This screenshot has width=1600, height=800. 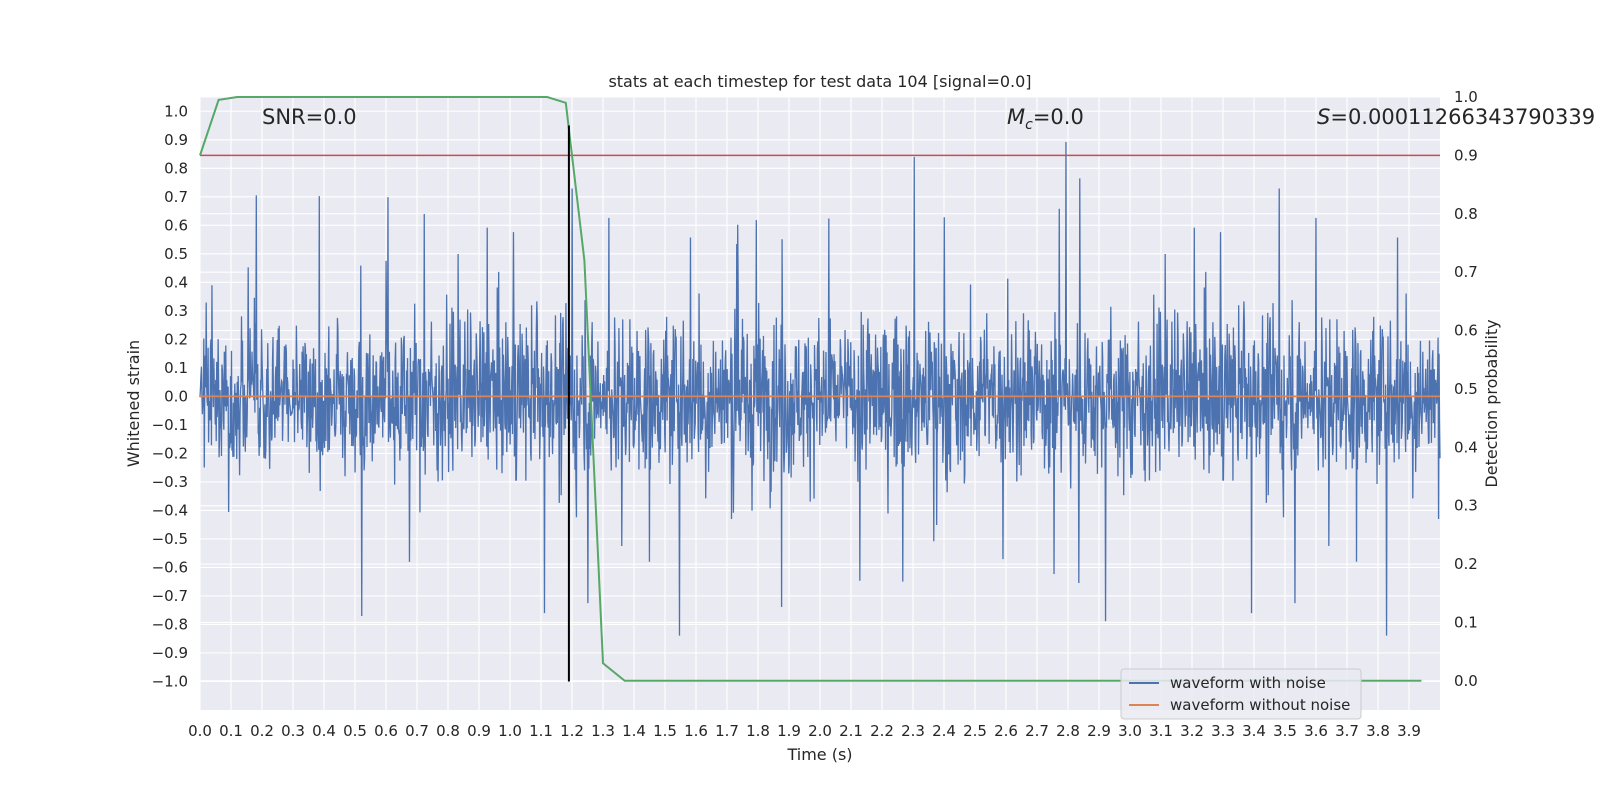 I want to click on y-tick-label: −0.8, so click(x=170, y=624).